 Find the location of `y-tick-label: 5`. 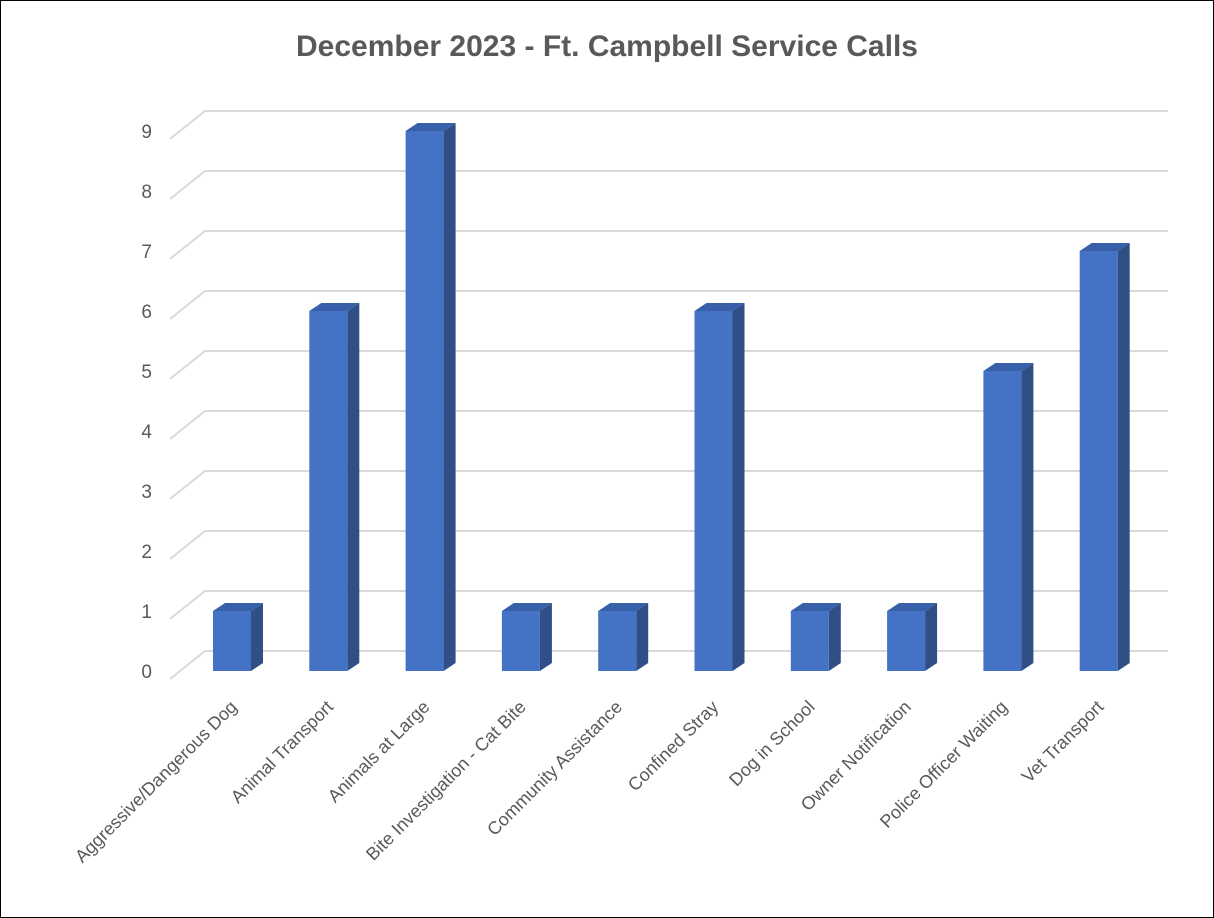

y-tick-label: 5 is located at coordinates (146, 372).